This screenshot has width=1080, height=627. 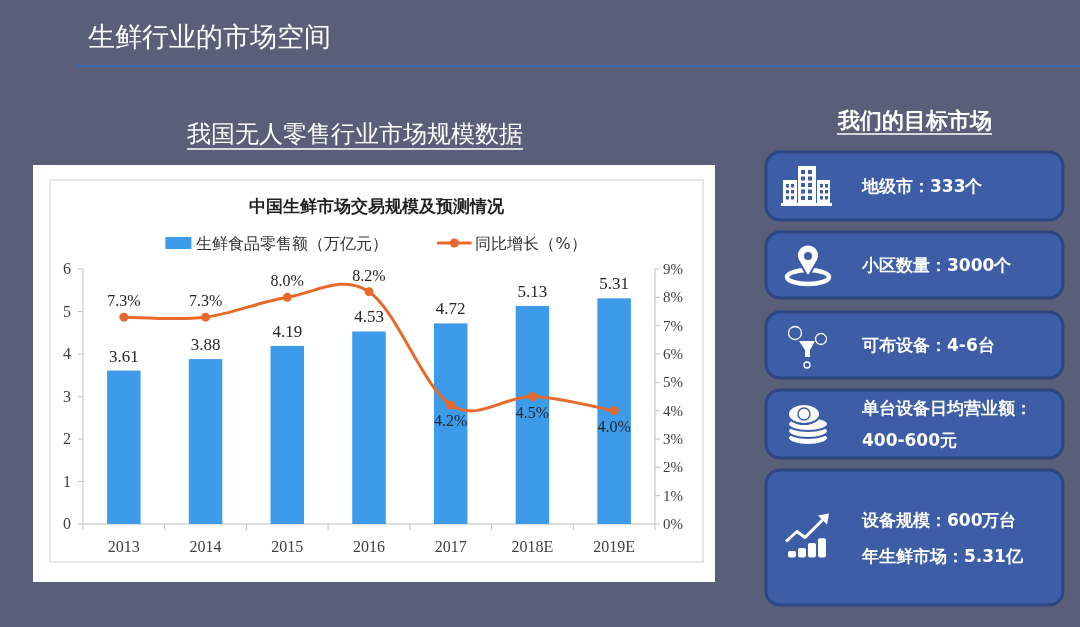 What do you see at coordinates (67, 268) in the screenshot?
I see `y-tick-label: 6` at bounding box center [67, 268].